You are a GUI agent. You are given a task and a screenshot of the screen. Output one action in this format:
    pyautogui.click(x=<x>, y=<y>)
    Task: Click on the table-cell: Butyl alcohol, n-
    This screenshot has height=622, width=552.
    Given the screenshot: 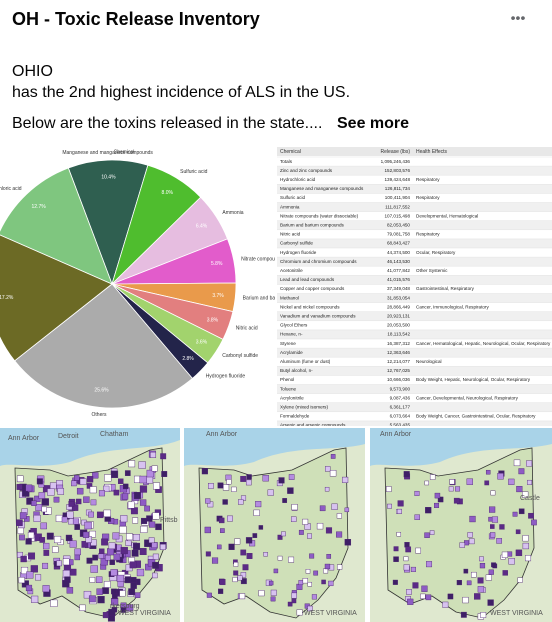 What is the action you would take?
    pyautogui.click(x=296, y=370)
    